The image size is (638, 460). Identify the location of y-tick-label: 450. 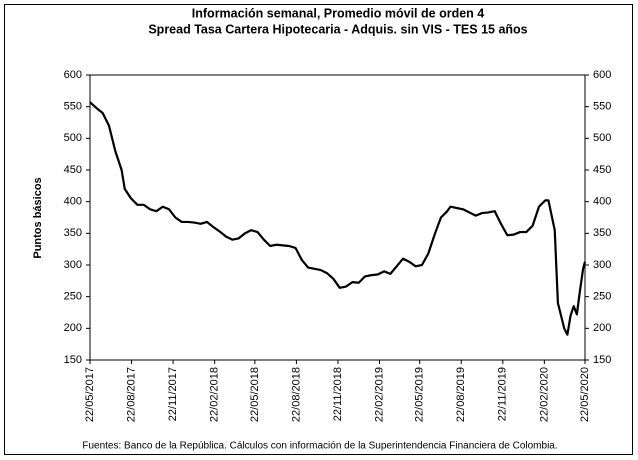
(73, 170).